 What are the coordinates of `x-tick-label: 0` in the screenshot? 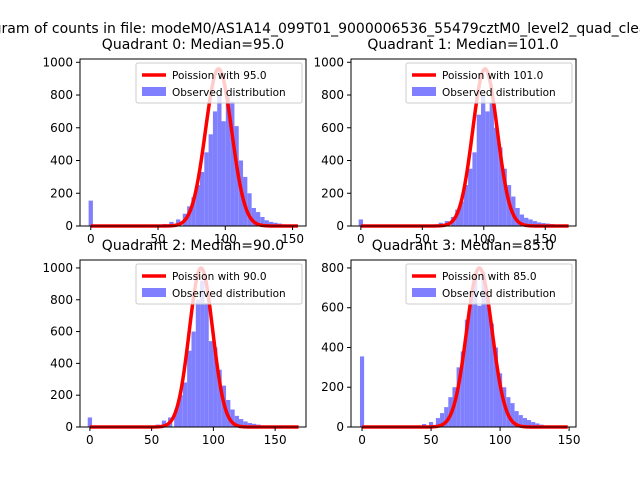 It's located at (361, 239).